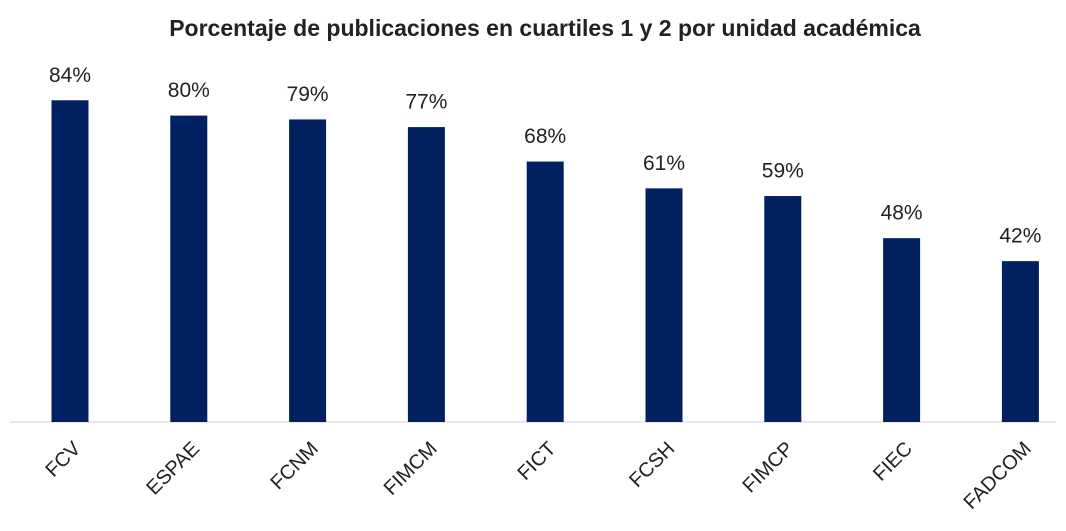  I want to click on x-tick-label: FCNM, so click(294, 466).